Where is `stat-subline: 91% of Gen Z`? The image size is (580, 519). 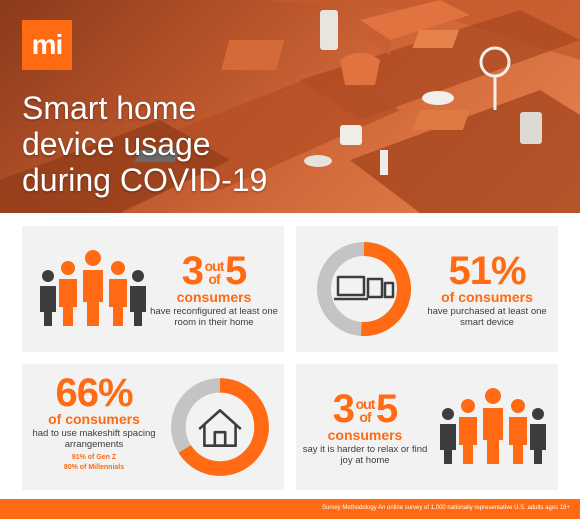
stat-subline: 91% of Gen Z is located at coordinates (94, 457).